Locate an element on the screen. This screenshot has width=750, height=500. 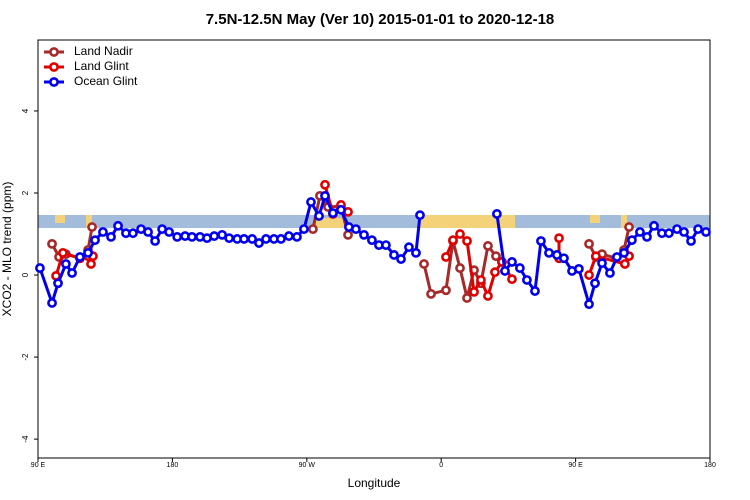
x-tick-label: 90 W is located at coordinates (307, 465).